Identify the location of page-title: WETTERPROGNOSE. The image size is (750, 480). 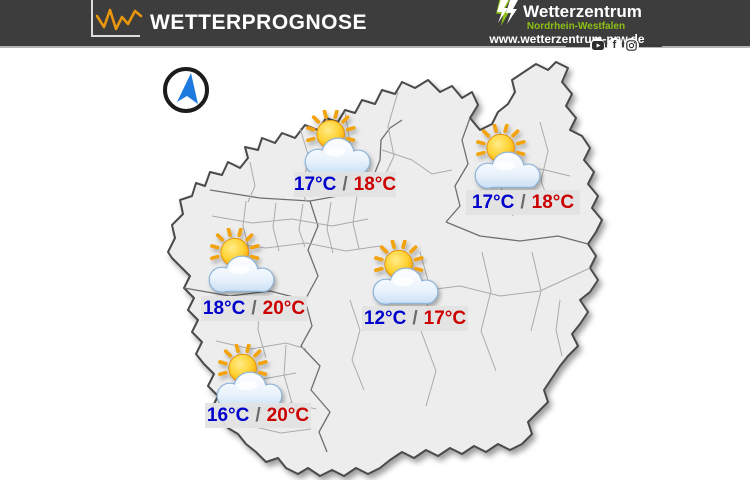
(259, 22).